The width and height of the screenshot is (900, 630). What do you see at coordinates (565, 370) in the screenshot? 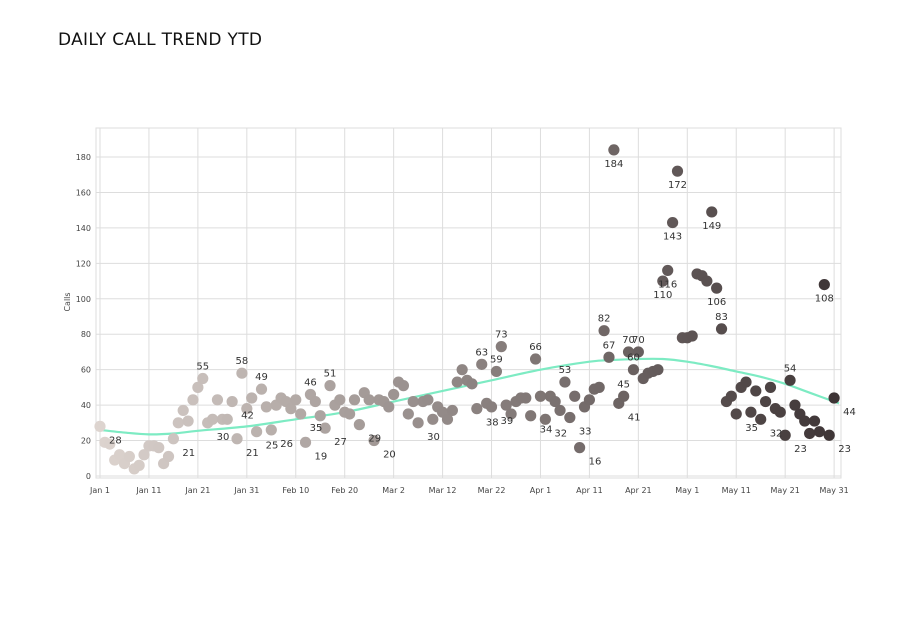
I see `data-label: 53` at bounding box center [565, 370].